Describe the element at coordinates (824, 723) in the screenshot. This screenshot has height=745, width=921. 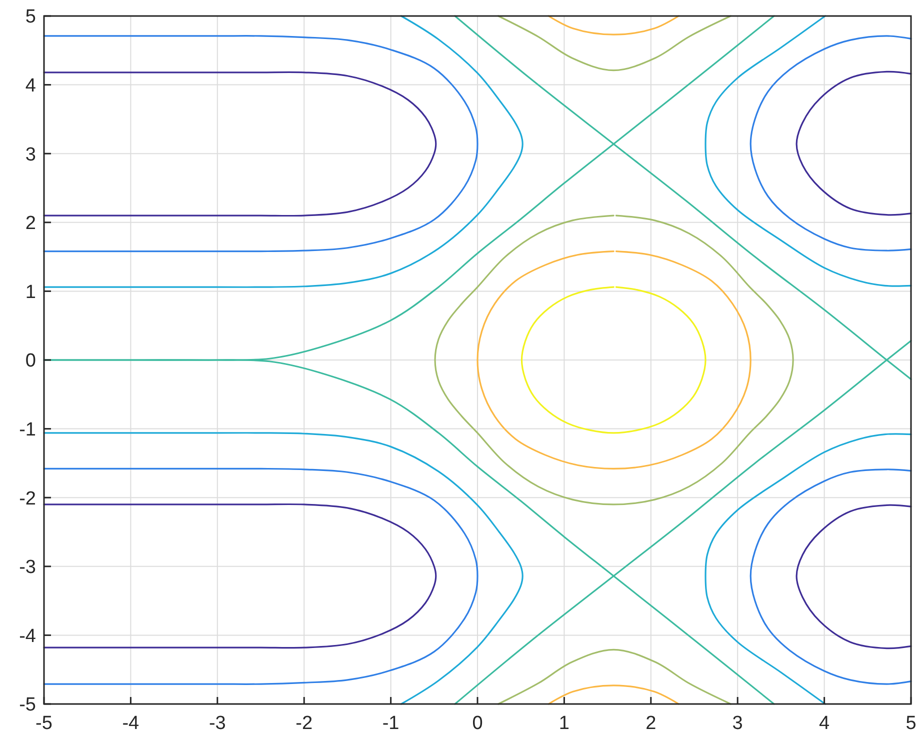
I see `x-tick-label: 4` at that location.